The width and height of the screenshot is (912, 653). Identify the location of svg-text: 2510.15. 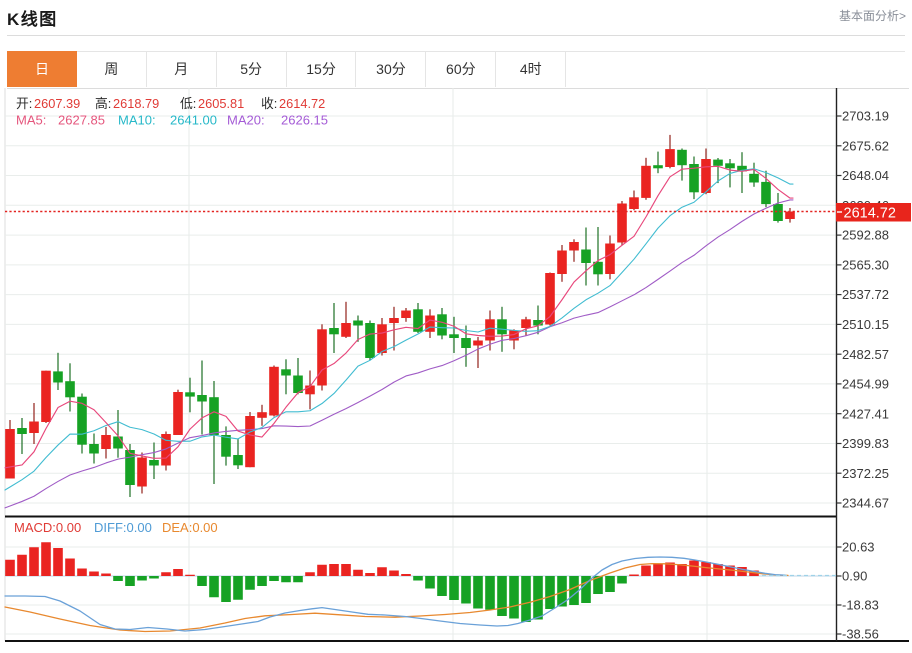
(865, 324).